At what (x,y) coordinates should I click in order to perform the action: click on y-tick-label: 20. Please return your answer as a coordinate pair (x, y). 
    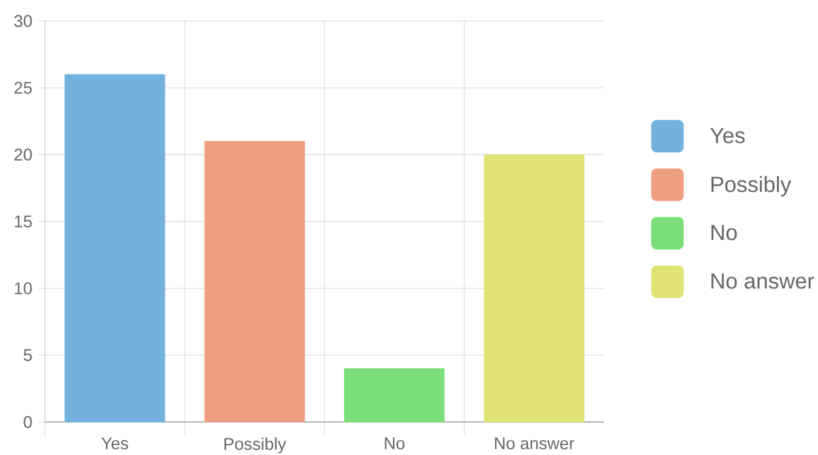
    Looking at the image, I should click on (23, 154).